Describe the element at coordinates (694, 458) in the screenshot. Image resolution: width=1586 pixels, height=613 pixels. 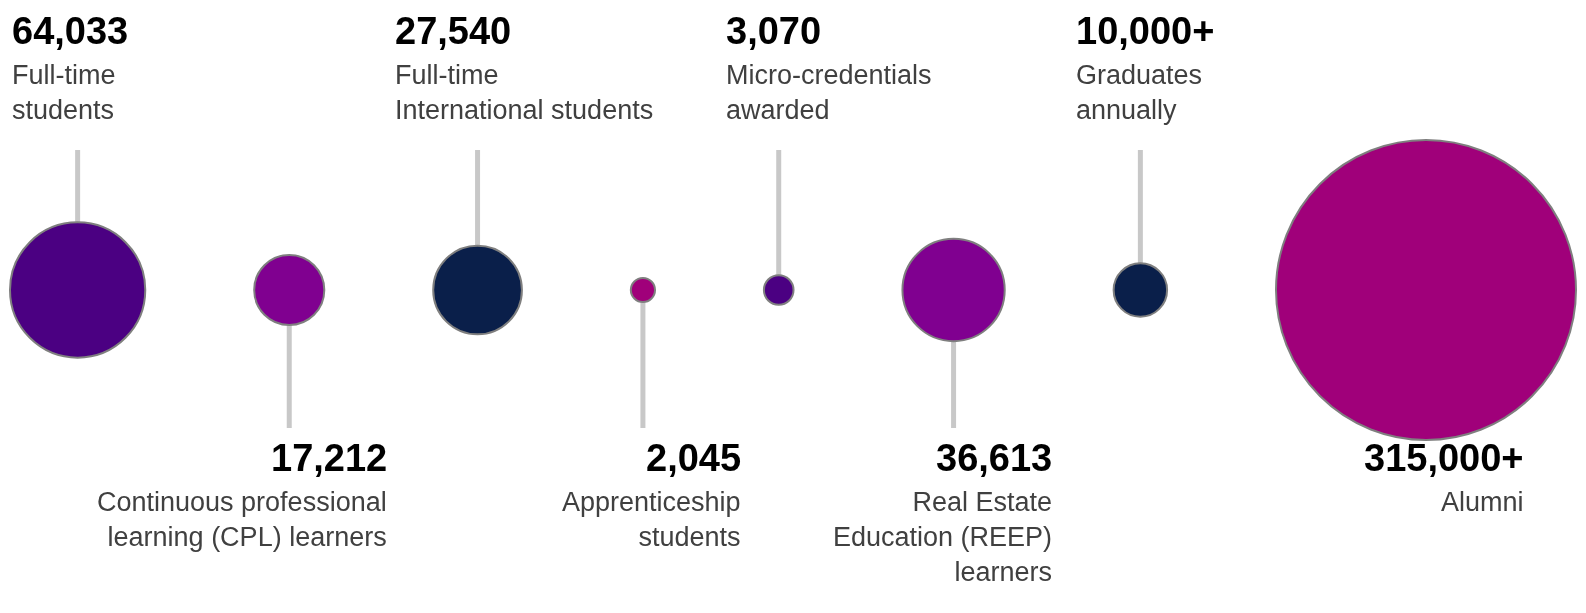
I see `data-label: 2,045` at that location.